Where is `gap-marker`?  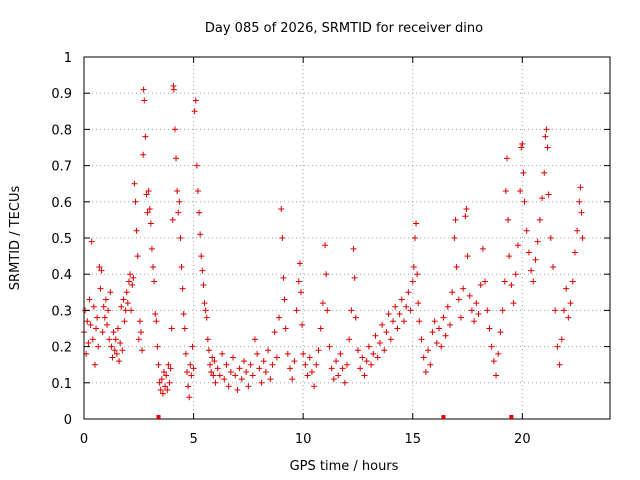
gap-marker is located at coordinates (158, 417).